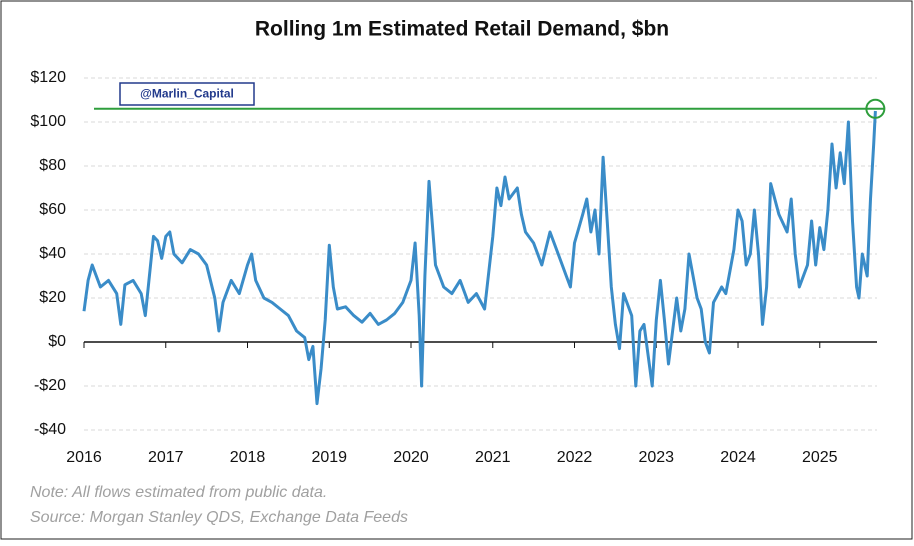  I want to click on x-tick-label: 2024, so click(738, 457).